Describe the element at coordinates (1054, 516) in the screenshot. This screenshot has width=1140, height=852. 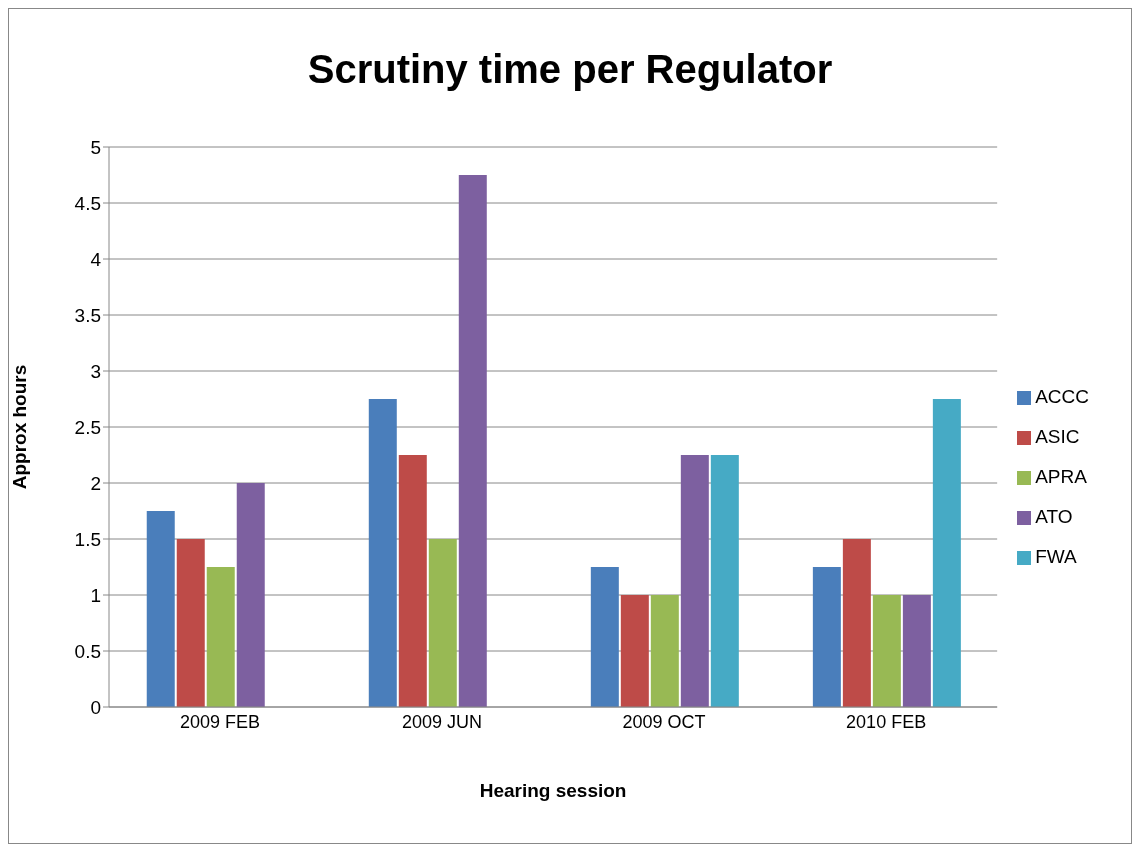
I see `legend-label: ATO` at that location.